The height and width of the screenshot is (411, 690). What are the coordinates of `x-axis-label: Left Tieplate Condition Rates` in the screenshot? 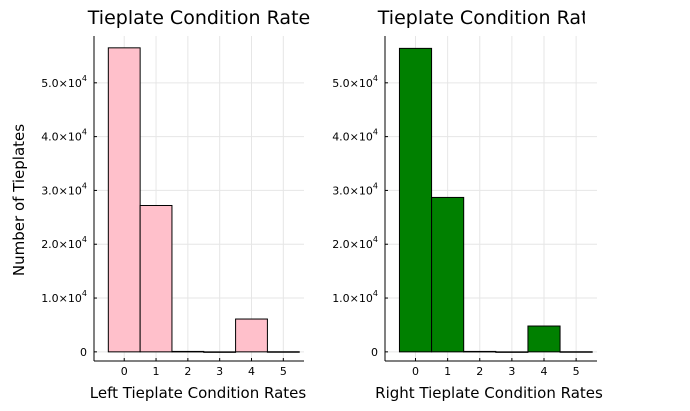 It's located at (198, 393).